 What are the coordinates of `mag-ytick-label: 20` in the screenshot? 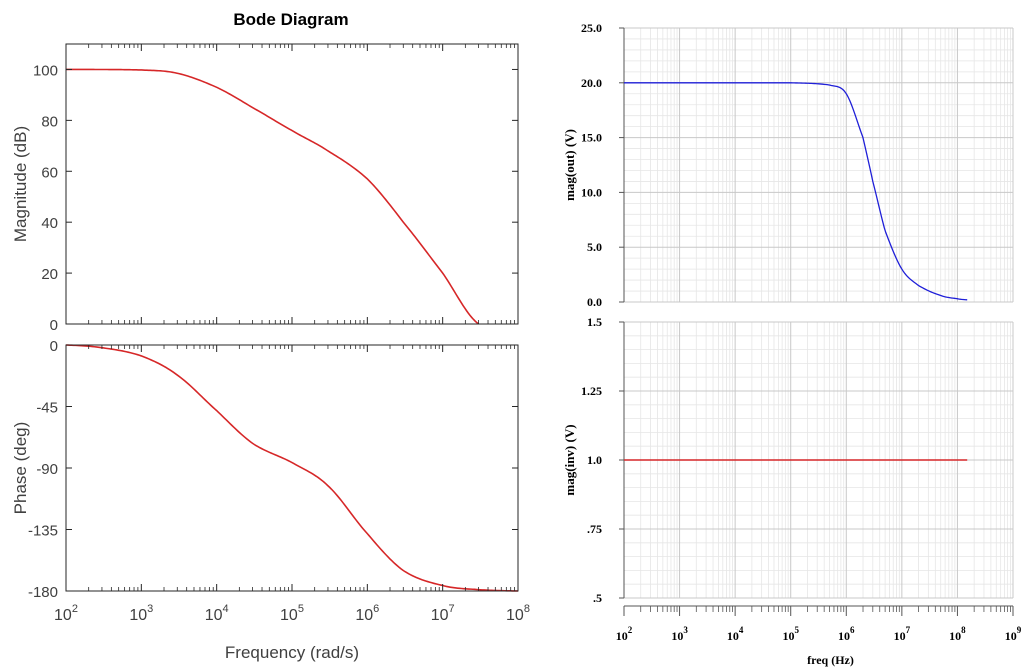 It's located at (49, 274).